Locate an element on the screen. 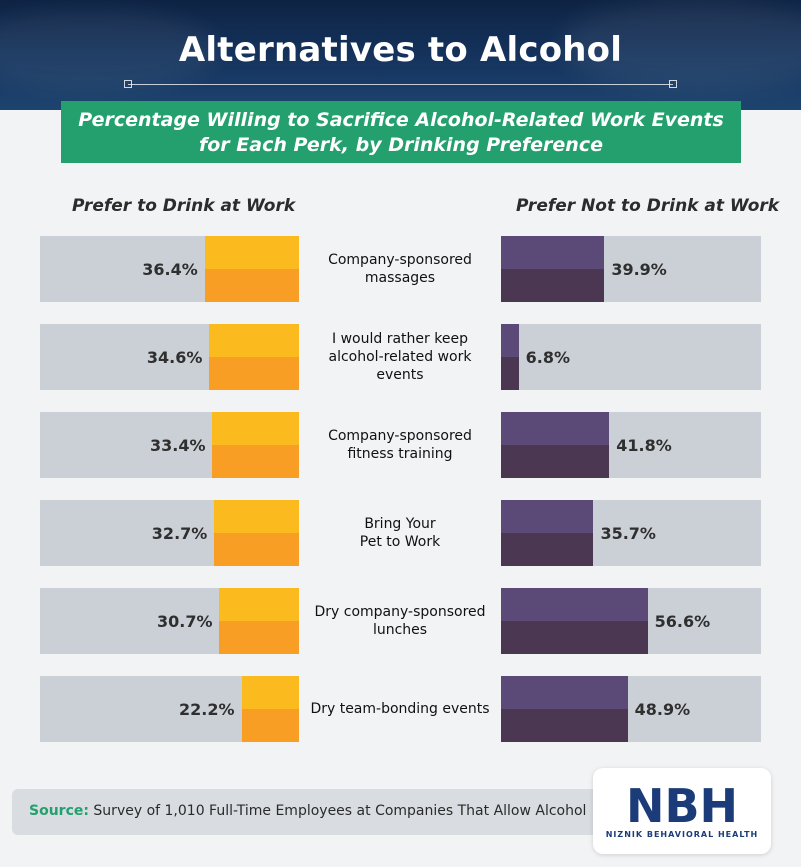 This screenshot has height=867, width=801. category-label-text: Company-sponsored massages is located at coordinates (400, 269).